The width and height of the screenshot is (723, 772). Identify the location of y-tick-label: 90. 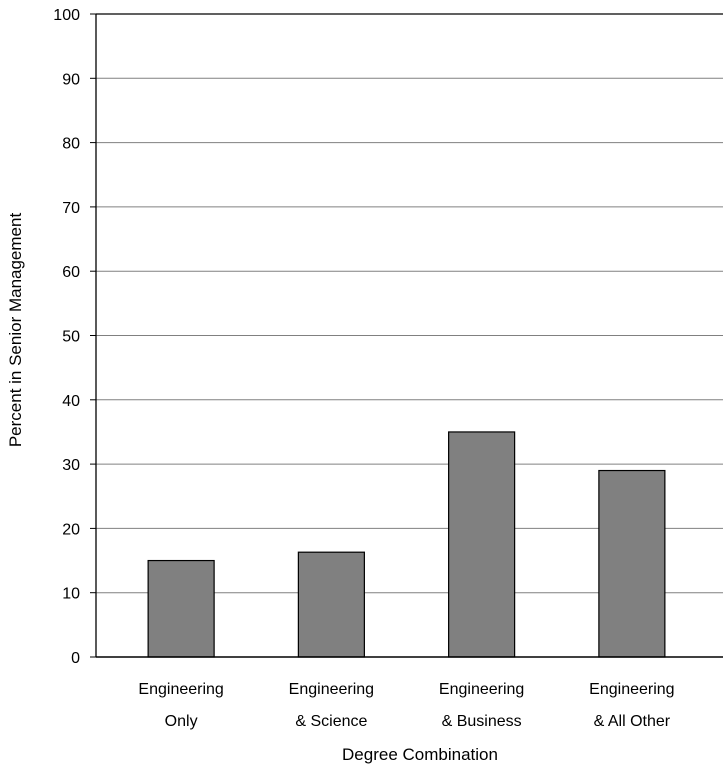
(71, 79).